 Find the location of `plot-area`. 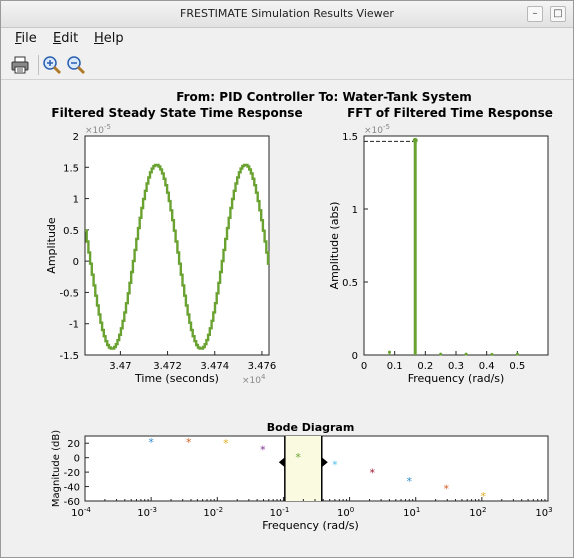

plot-area is located at coordinates (456, 245).